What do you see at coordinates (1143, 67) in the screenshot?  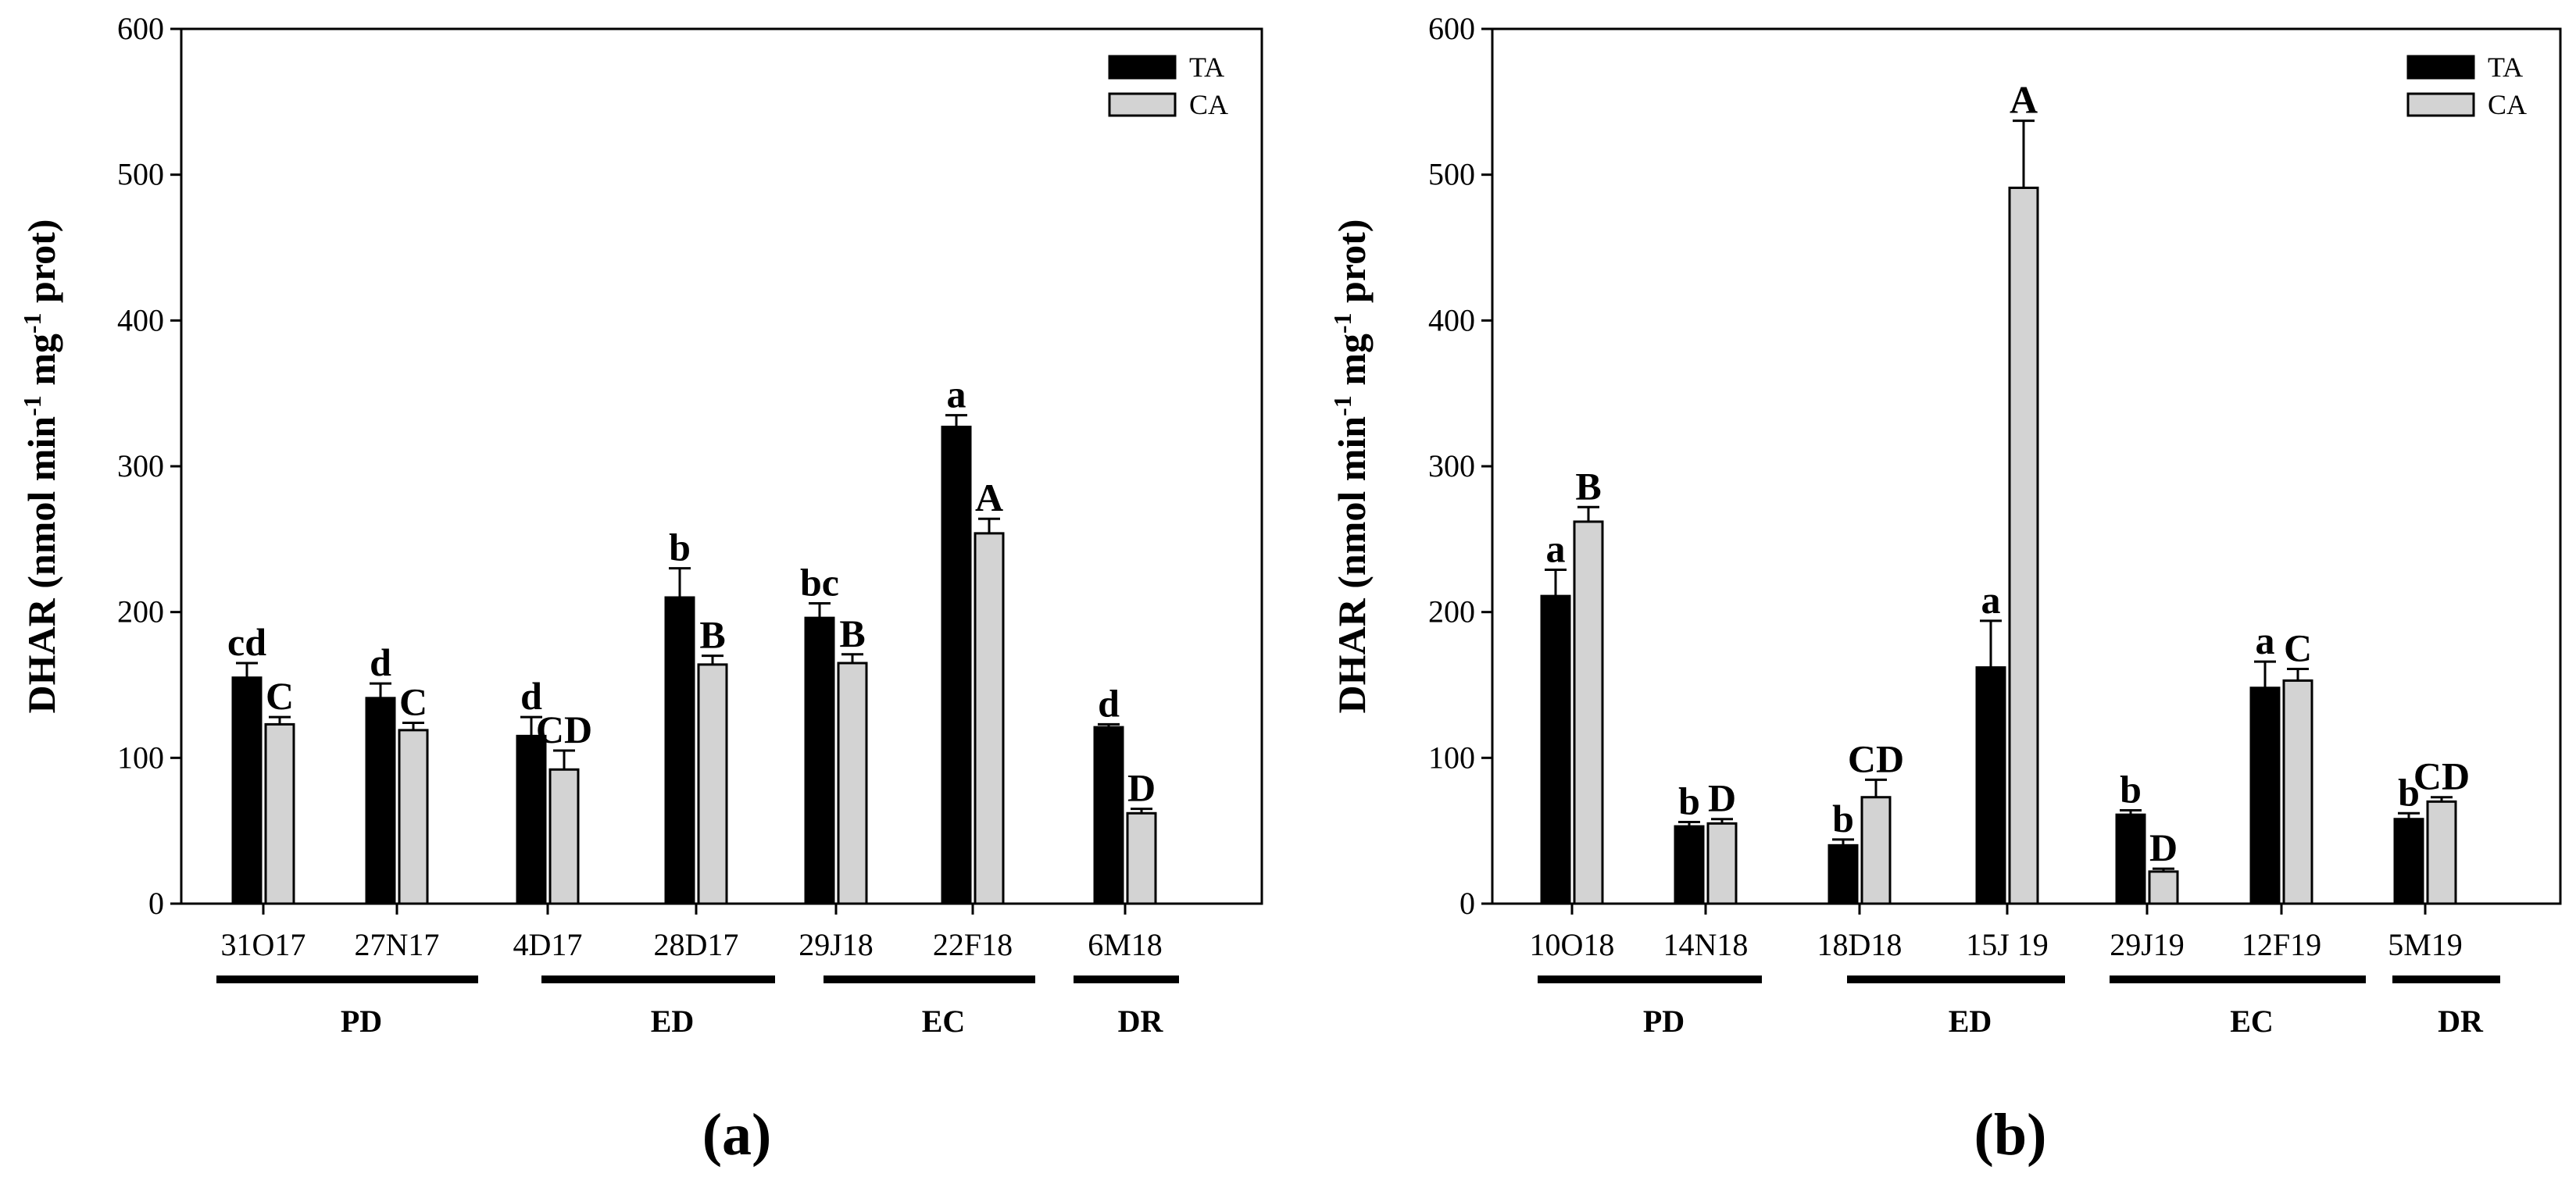 I see `legend-swatch-ta` at bounding box center [1143, 67].